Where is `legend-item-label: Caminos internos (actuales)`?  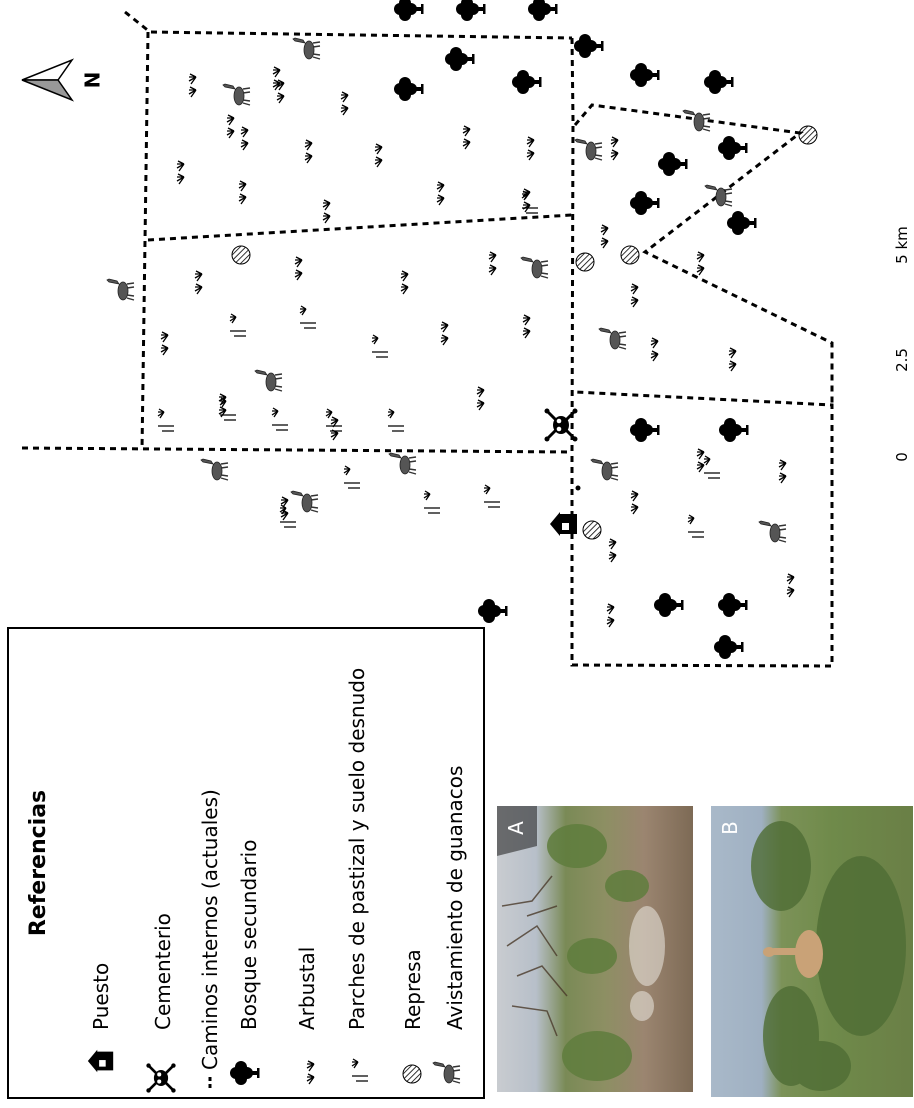 legend-item-label: Caminos internos (actuales) is located at coordinates (210, 929).